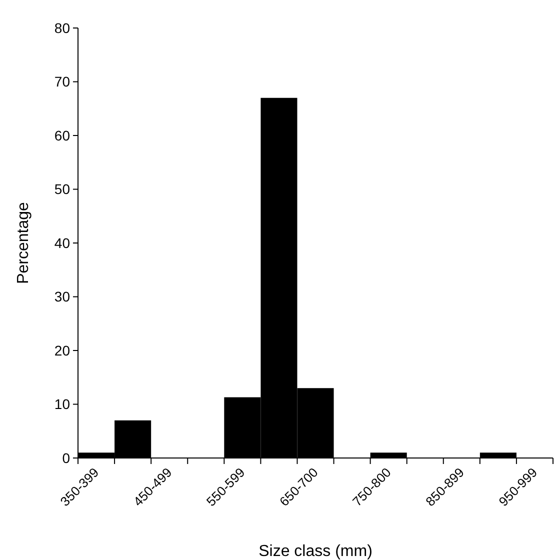 Image resolution: width=560 pixels, height=560 pixels. I want to click on y-tick-label: 50, so click(62, 189).